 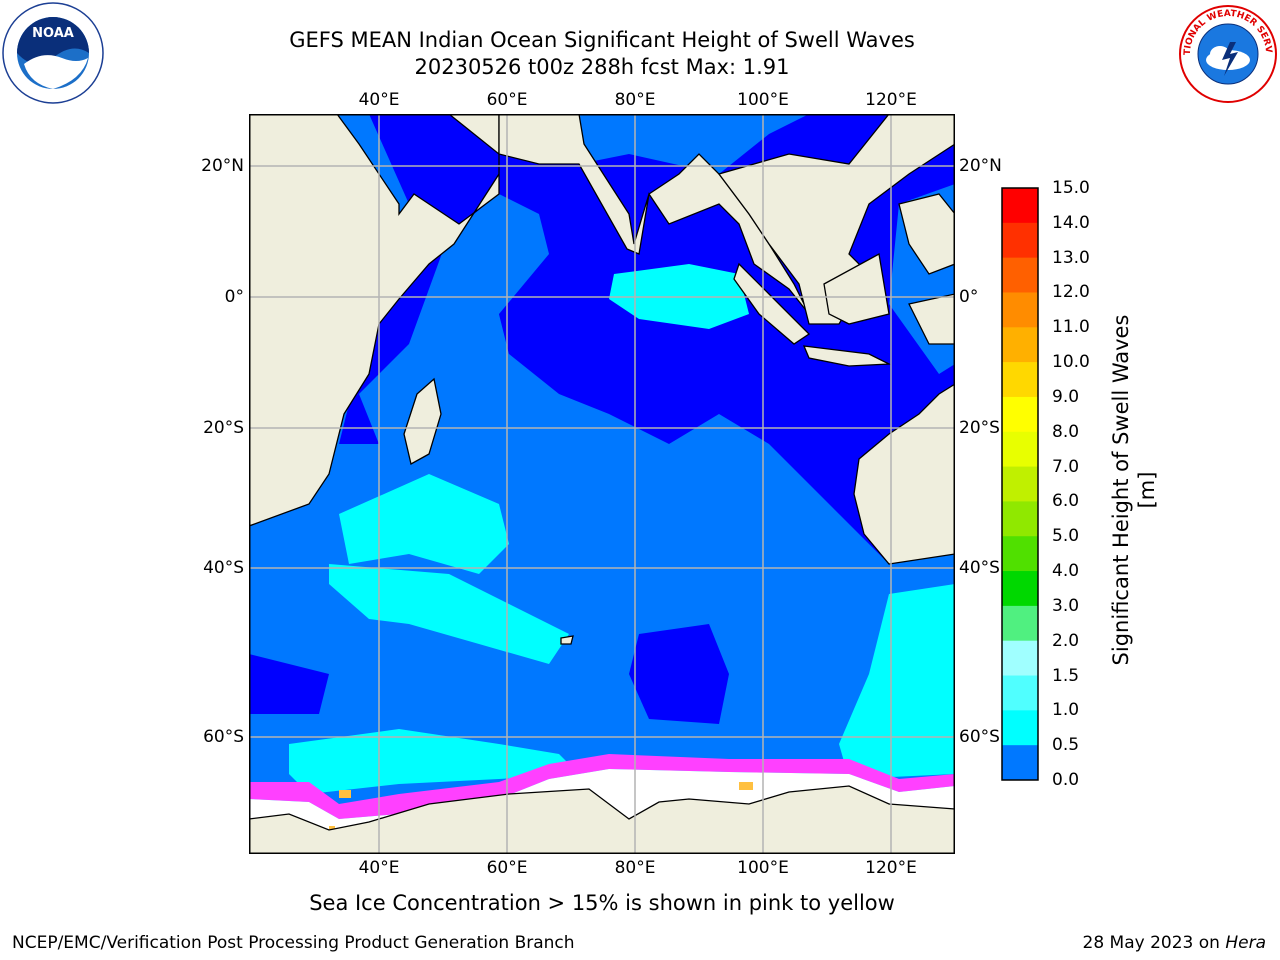 I want to click on lat-tick-left: 20°N, so click(x=222, y=166).